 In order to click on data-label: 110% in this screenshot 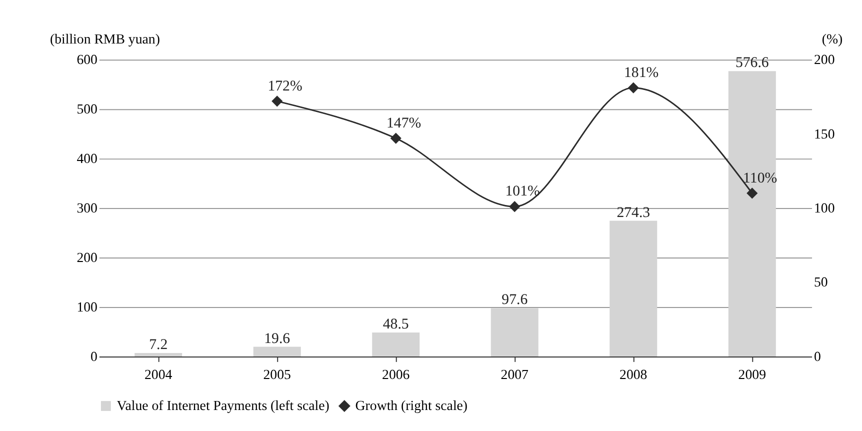, I will do `click(760, 178)`.